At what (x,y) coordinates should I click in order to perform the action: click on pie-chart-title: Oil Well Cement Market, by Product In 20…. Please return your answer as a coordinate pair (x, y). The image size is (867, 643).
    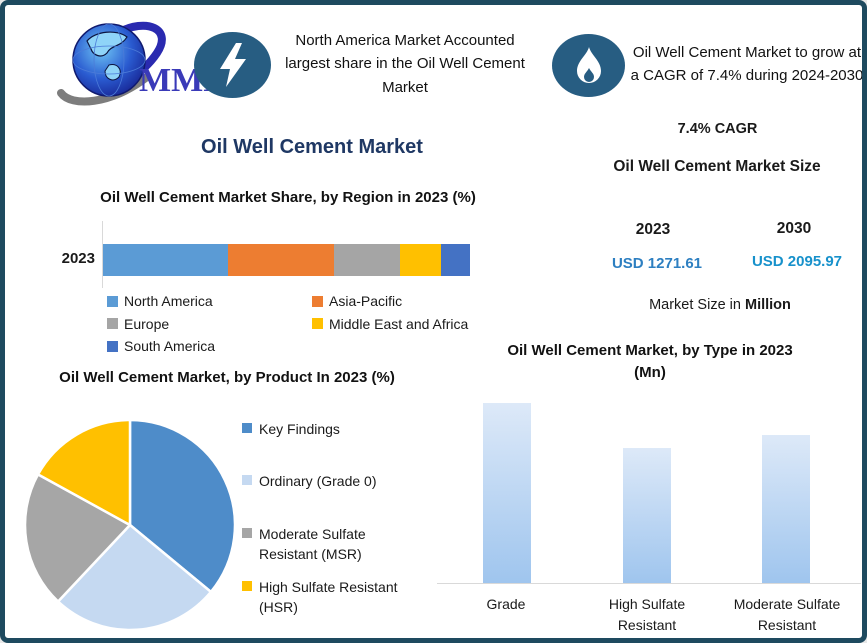
    Looking at the image, I should click on (227, 377).